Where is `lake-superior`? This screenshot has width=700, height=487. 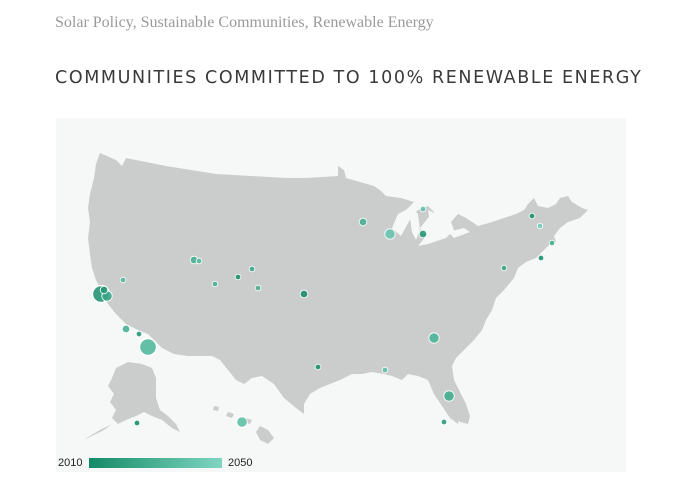
lake-superior is located at coordinates (398, 191).